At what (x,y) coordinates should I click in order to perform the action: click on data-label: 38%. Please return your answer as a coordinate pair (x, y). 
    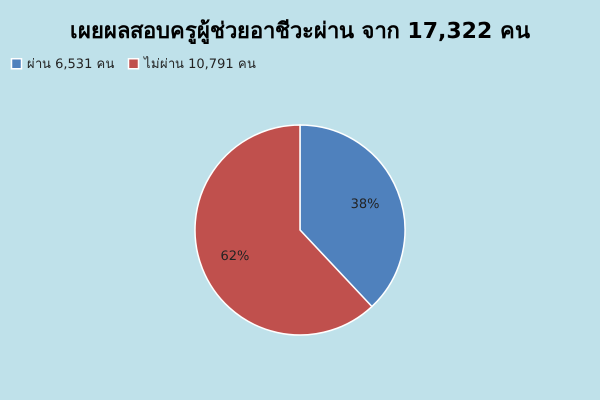
    Looking at the image, I should click on (365, 204).